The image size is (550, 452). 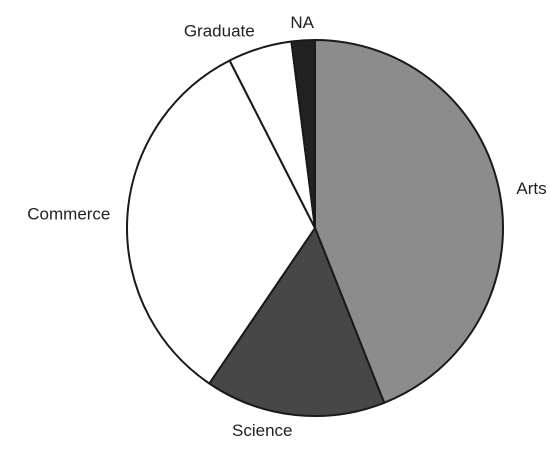 What do you see at coordinates (219, 31) in the screenshot?
I see `slice-label: Graduate` at bounding box center [219, 31].